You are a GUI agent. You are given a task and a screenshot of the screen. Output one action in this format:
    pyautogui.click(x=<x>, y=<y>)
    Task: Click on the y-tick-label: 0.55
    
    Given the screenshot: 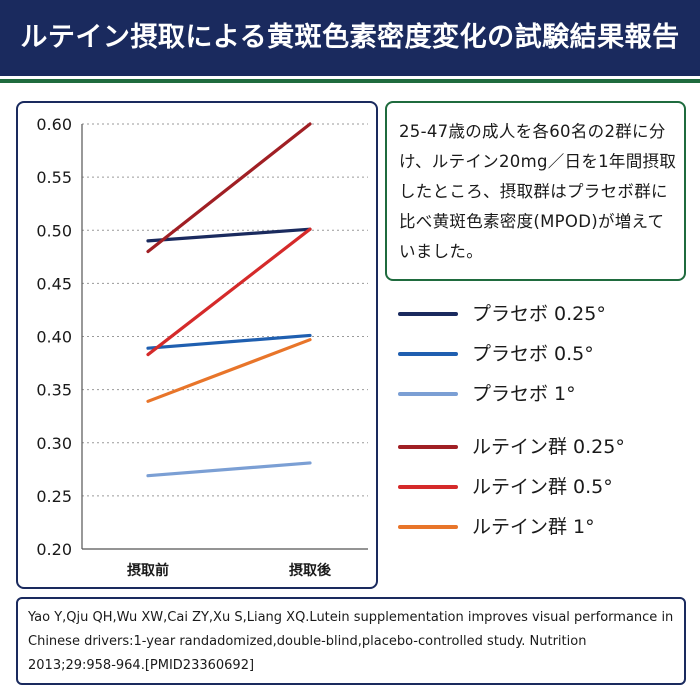 What is the action you would take?
    pyautogui.click(x=54, y=177)
    